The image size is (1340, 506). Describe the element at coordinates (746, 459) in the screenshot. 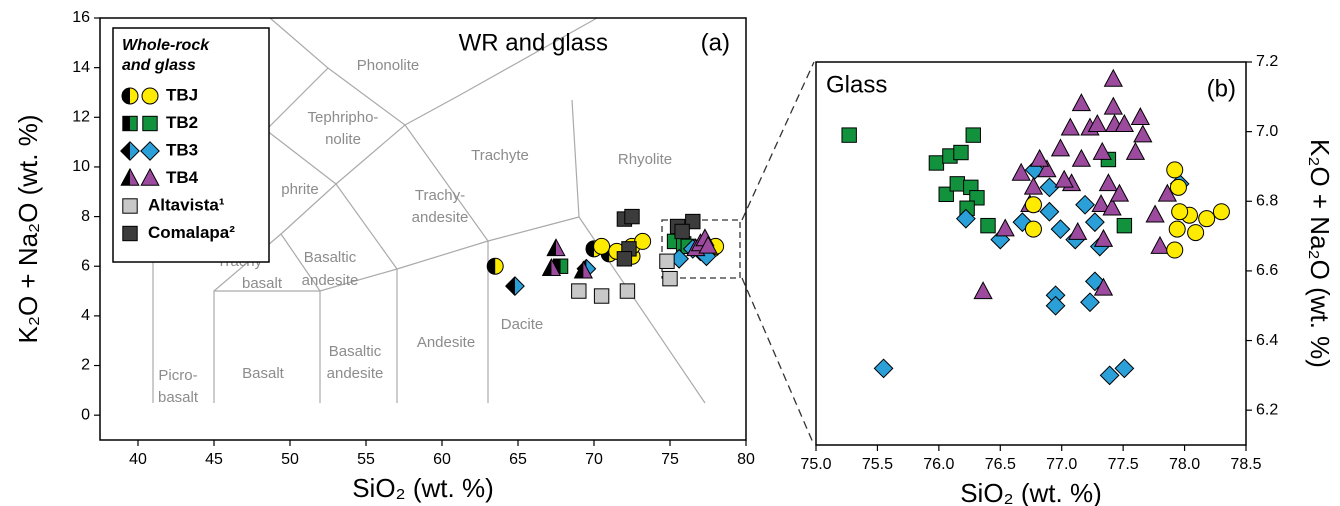

I see `x-tick-label: 80` at that location.